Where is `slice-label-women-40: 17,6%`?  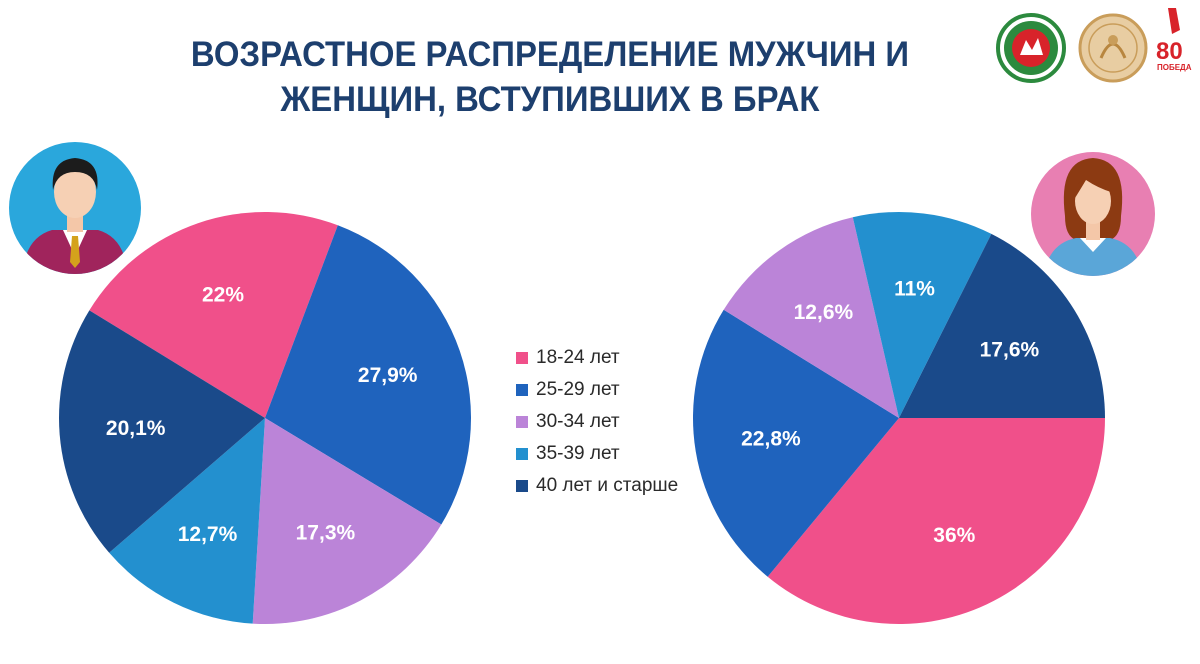 slice-label-women-40: 17,6% is located at coordinates (1010, 349).